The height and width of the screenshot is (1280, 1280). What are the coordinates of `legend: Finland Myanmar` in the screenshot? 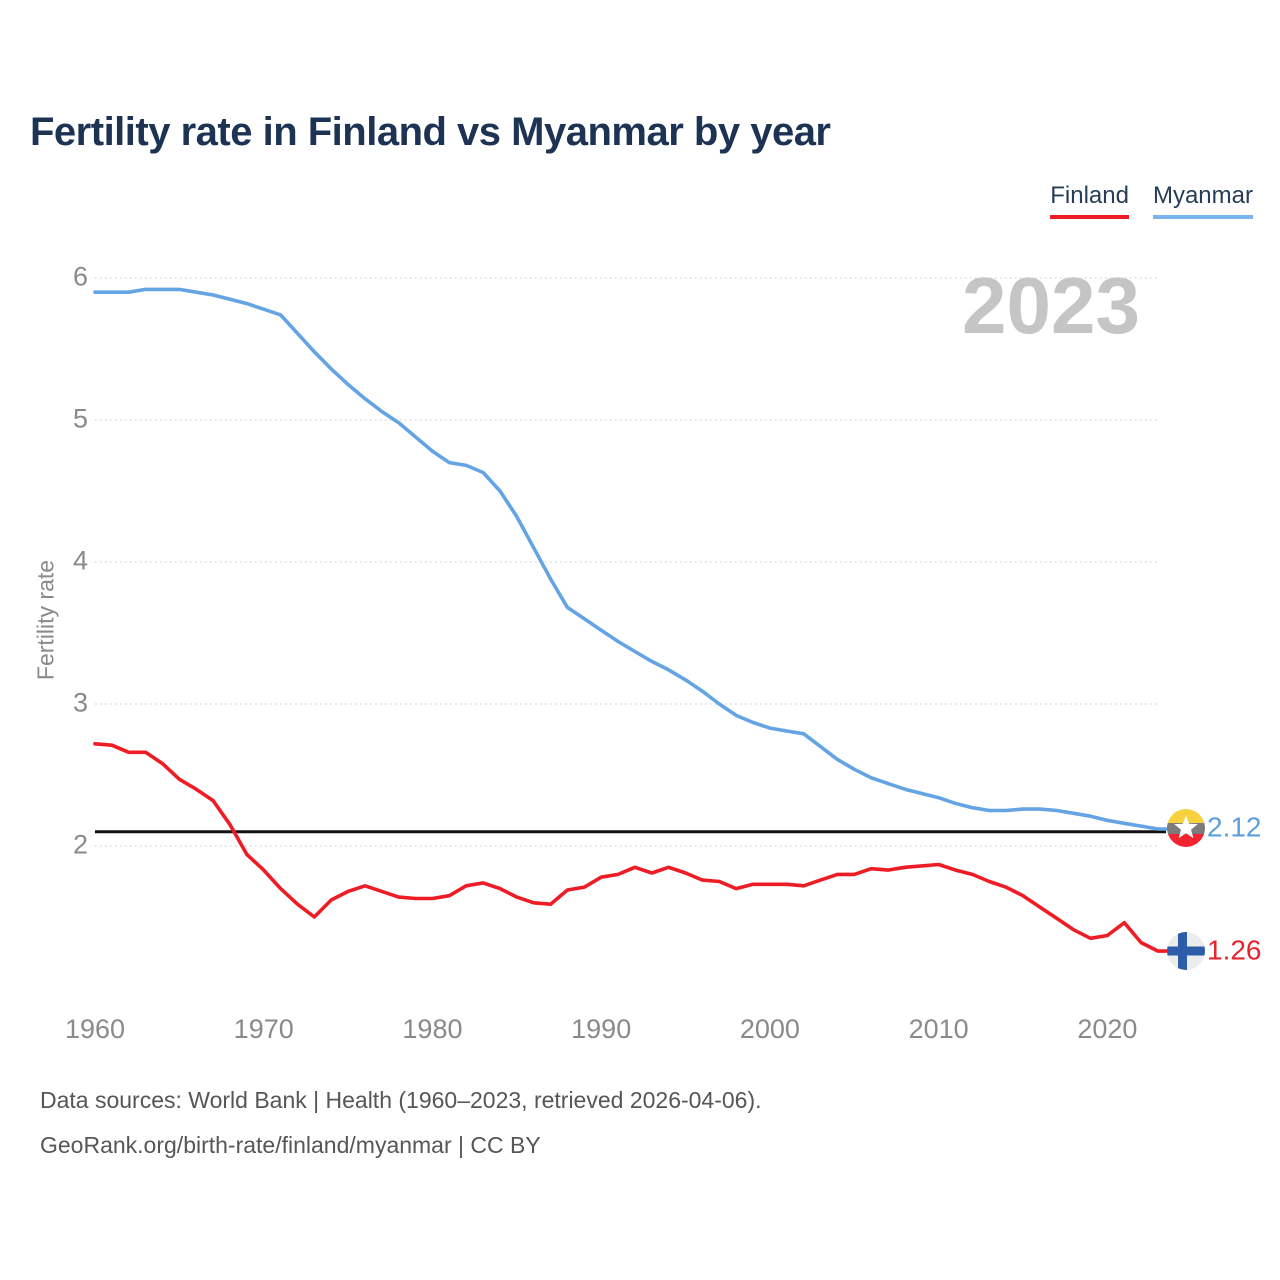 It's located at (1151, 200).